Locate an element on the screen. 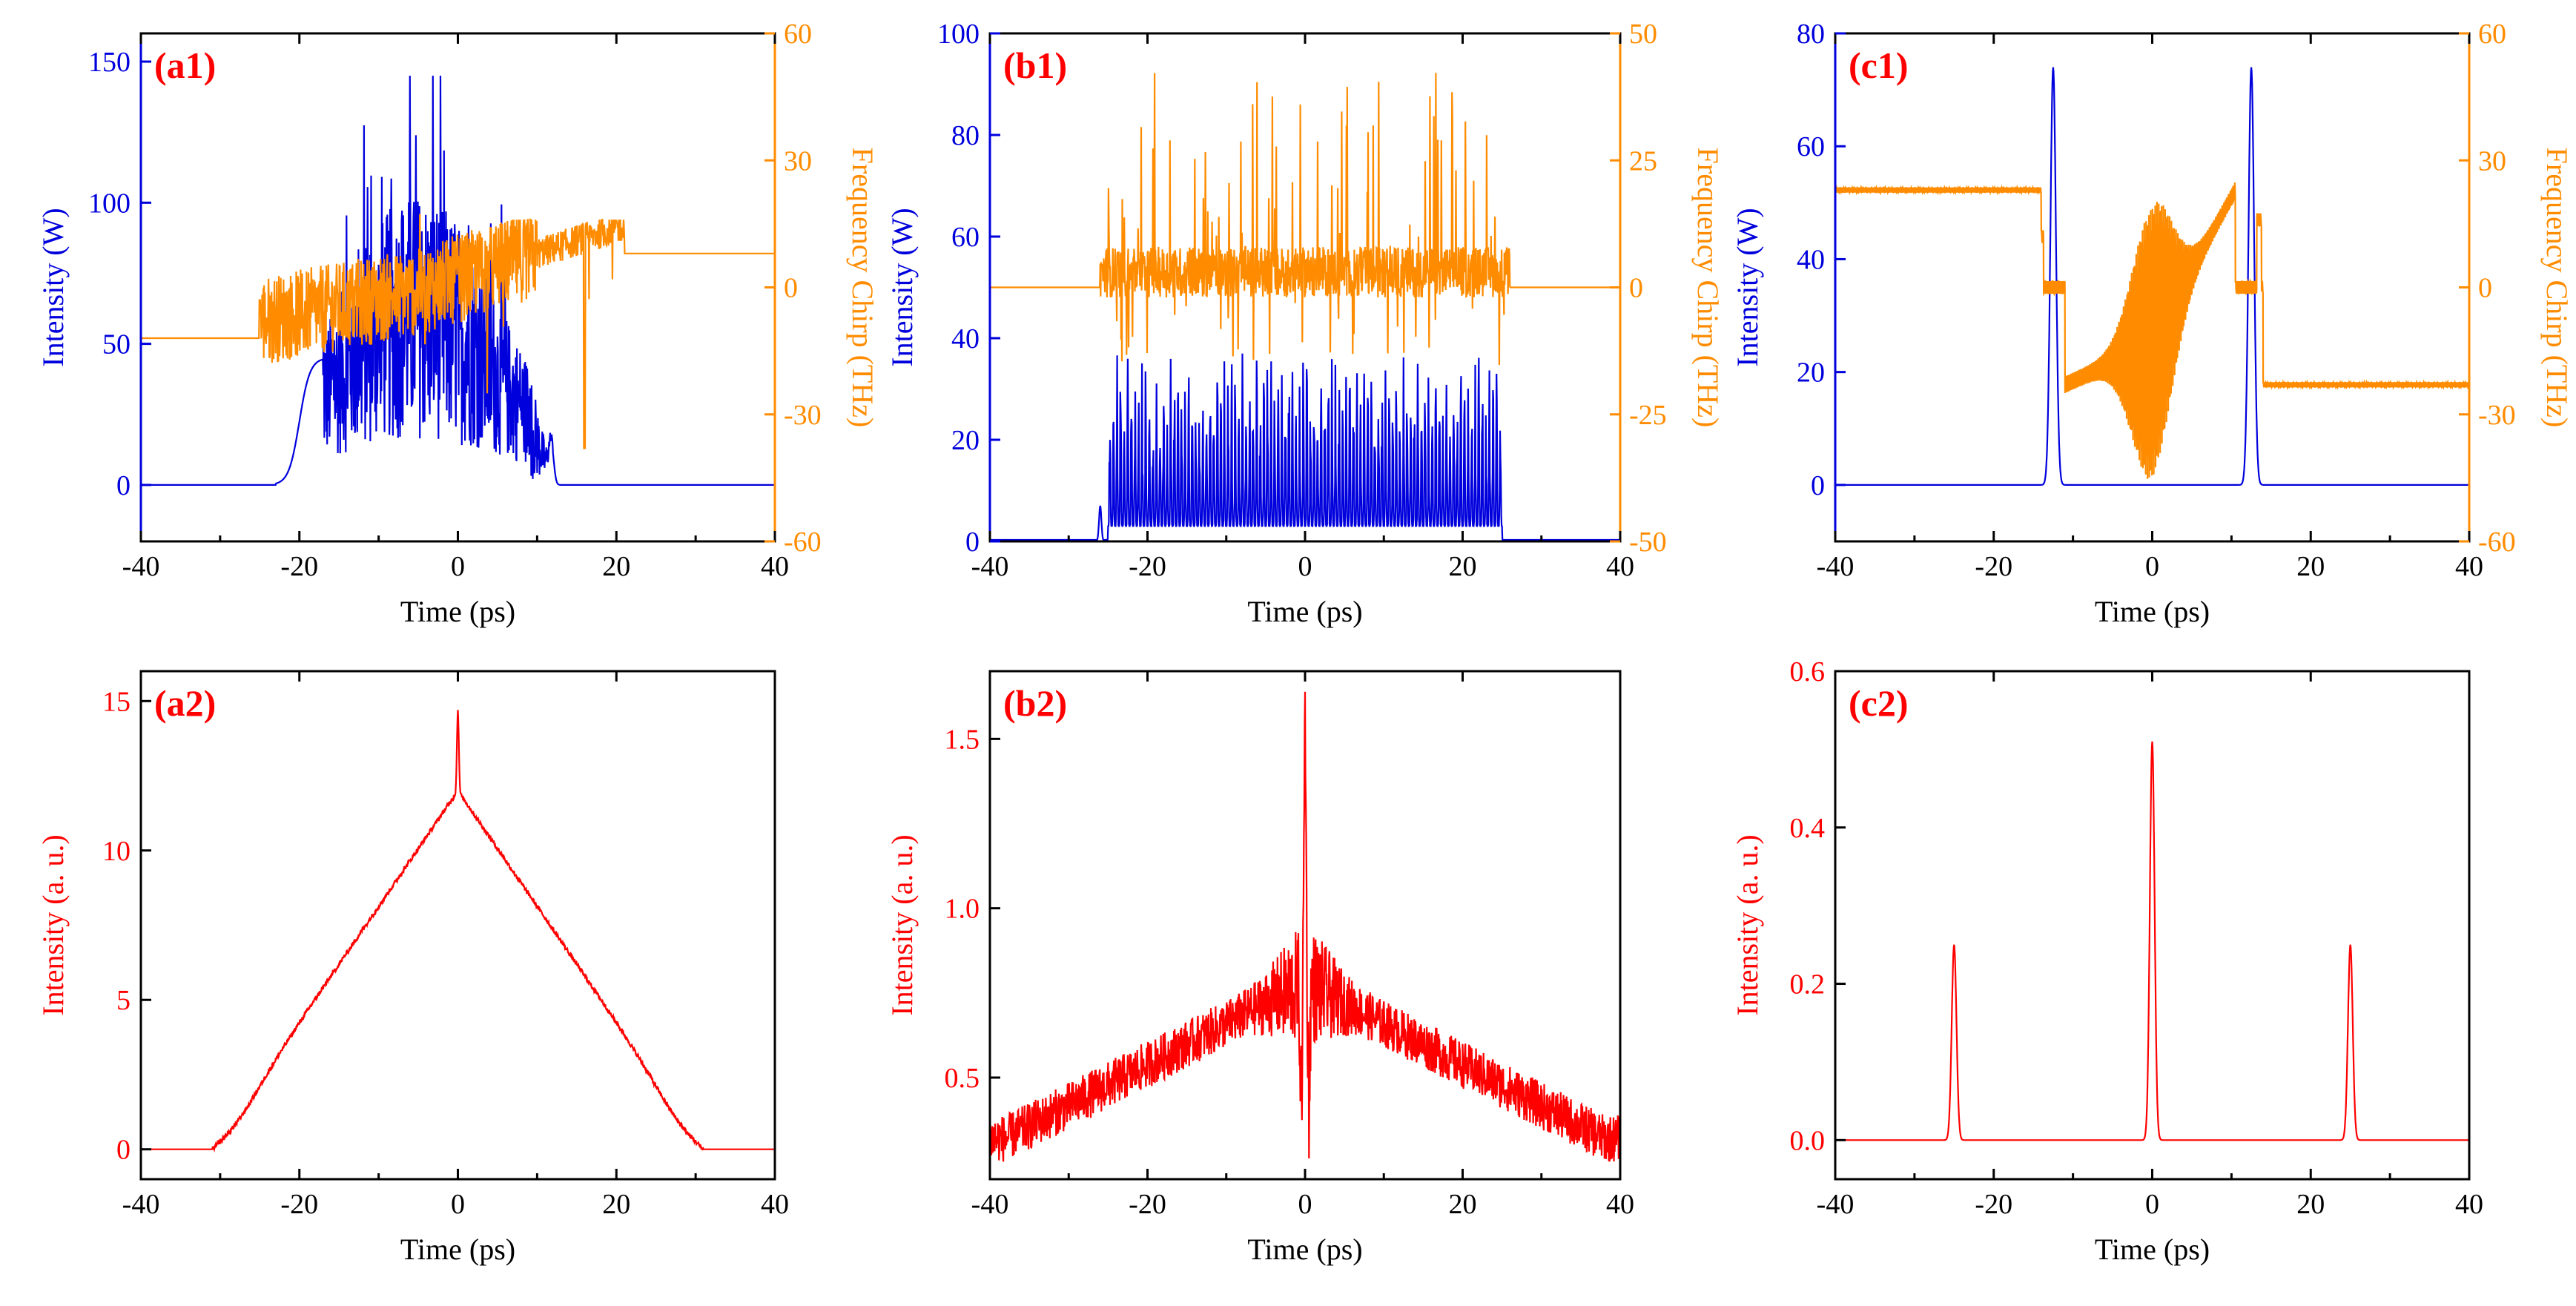 The width and height of the screenshot is (2576, 1306). b1-xtick-label: 40 is located at coordinates (1620, 566).